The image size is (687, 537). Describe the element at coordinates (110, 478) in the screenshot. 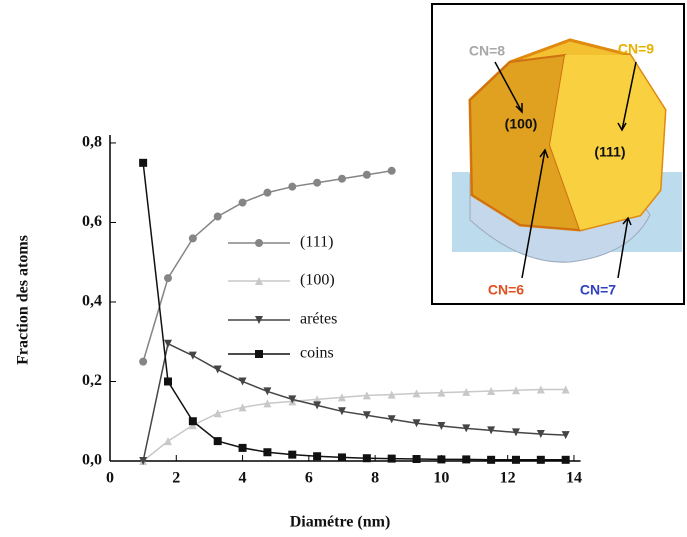

I see `x-tick-label: 0` at that location.